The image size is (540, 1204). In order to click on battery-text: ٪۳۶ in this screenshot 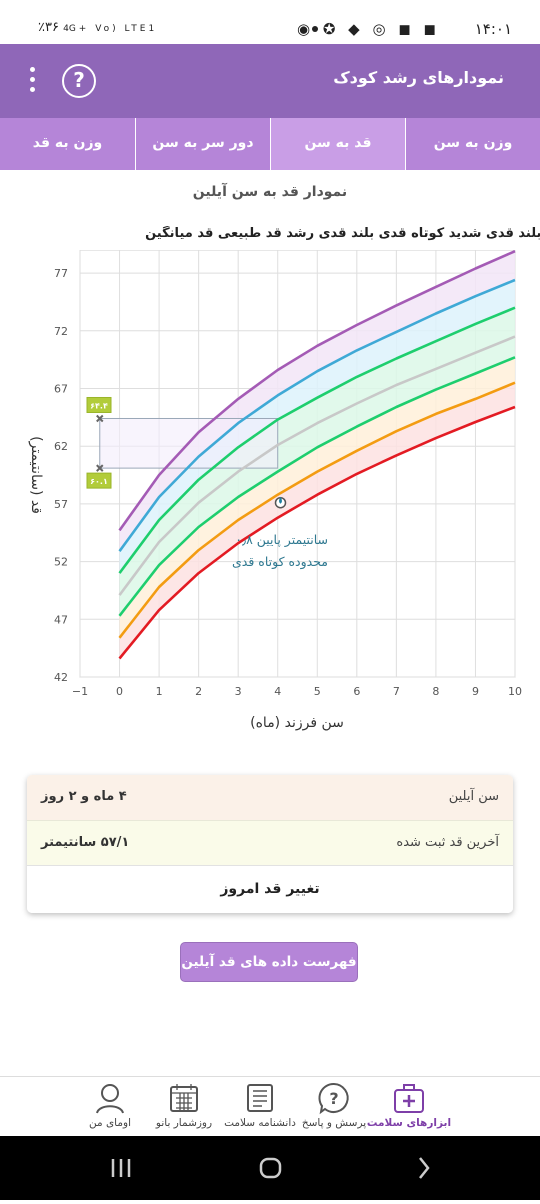, I will do `click(48, 27)`.